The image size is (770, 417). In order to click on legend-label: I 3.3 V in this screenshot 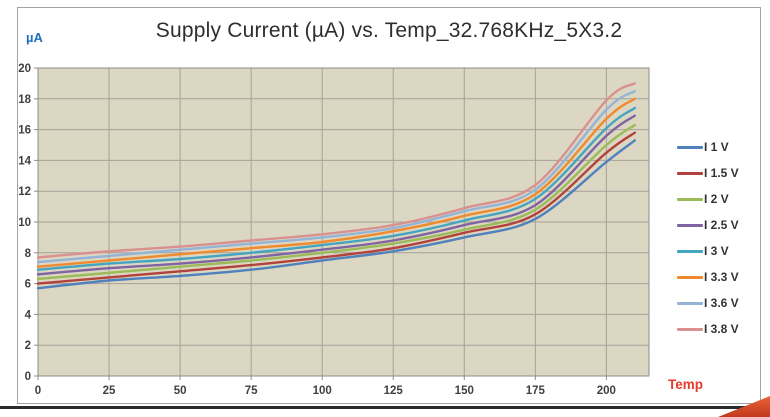, I will do `click(721, 277)`.